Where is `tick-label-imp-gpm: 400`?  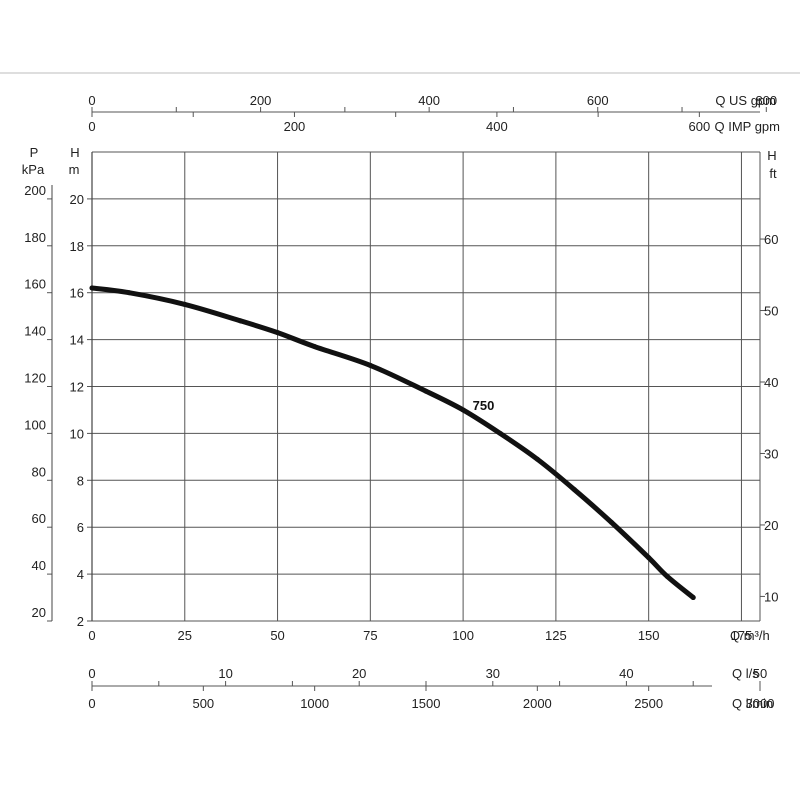
tick-label-imp-gpm: 400 is located at coordinates (497, 126).